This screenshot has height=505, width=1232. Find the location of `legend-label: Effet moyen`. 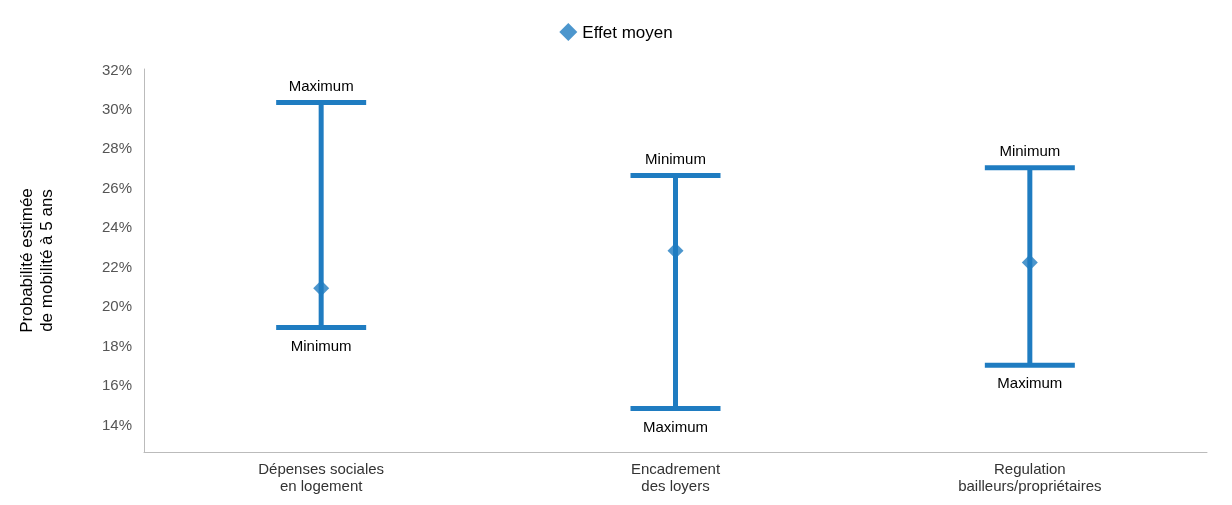

legend-label: Effet moyen is located at coordinates (627, 32).